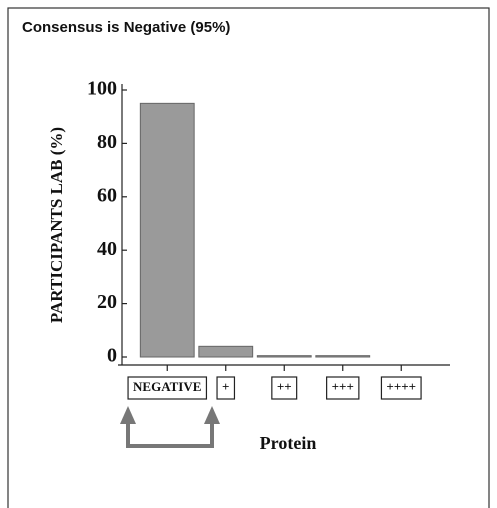 Image resolution: width=497 pixels, height=508 pixels. I want to click on y-tick-label: 100, so click(102, 89).